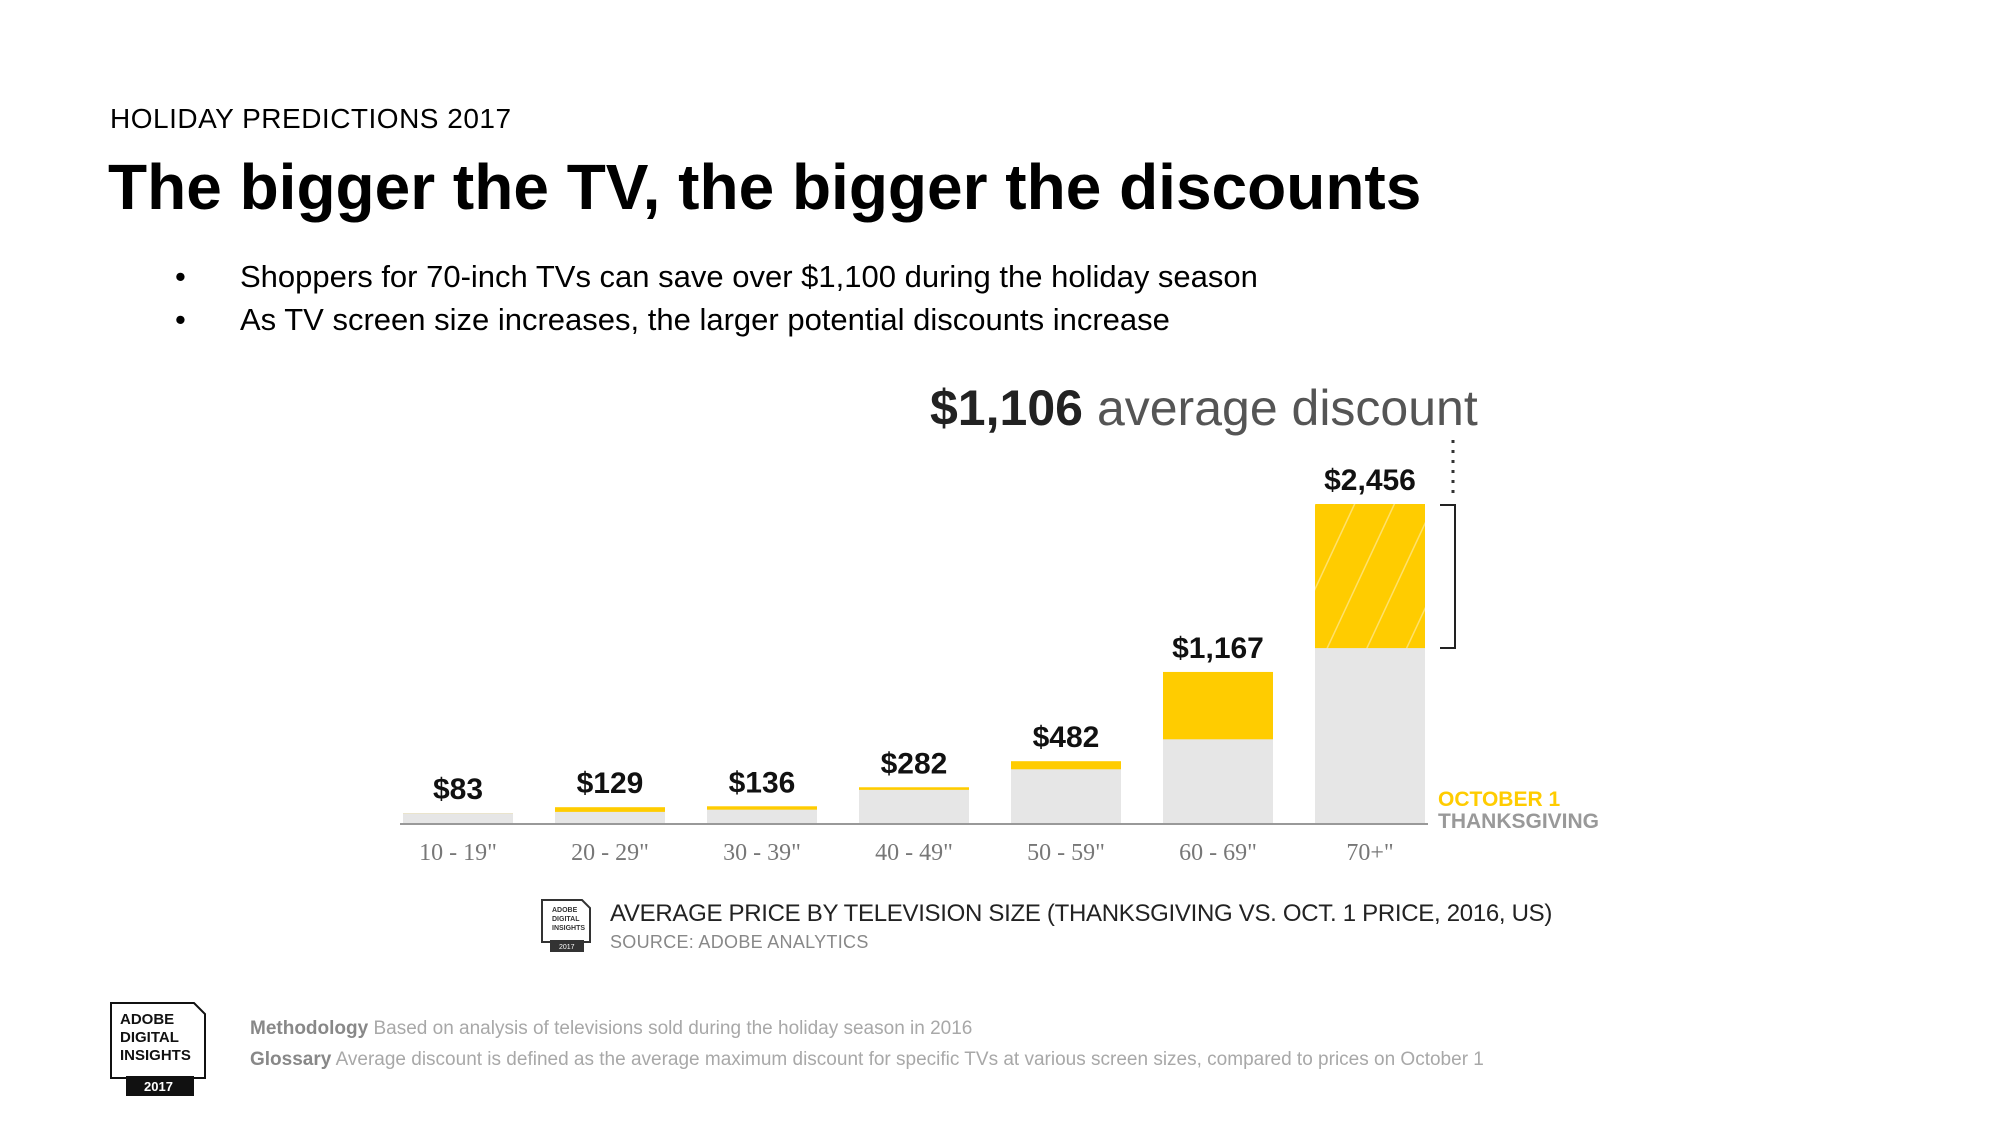 This screenshot has height=1125, width=2000. What do you see at coordinates (610, 853) in the screenshot?
I see `category-label-1: 20 - 29"` at bounding box center [610, 853].